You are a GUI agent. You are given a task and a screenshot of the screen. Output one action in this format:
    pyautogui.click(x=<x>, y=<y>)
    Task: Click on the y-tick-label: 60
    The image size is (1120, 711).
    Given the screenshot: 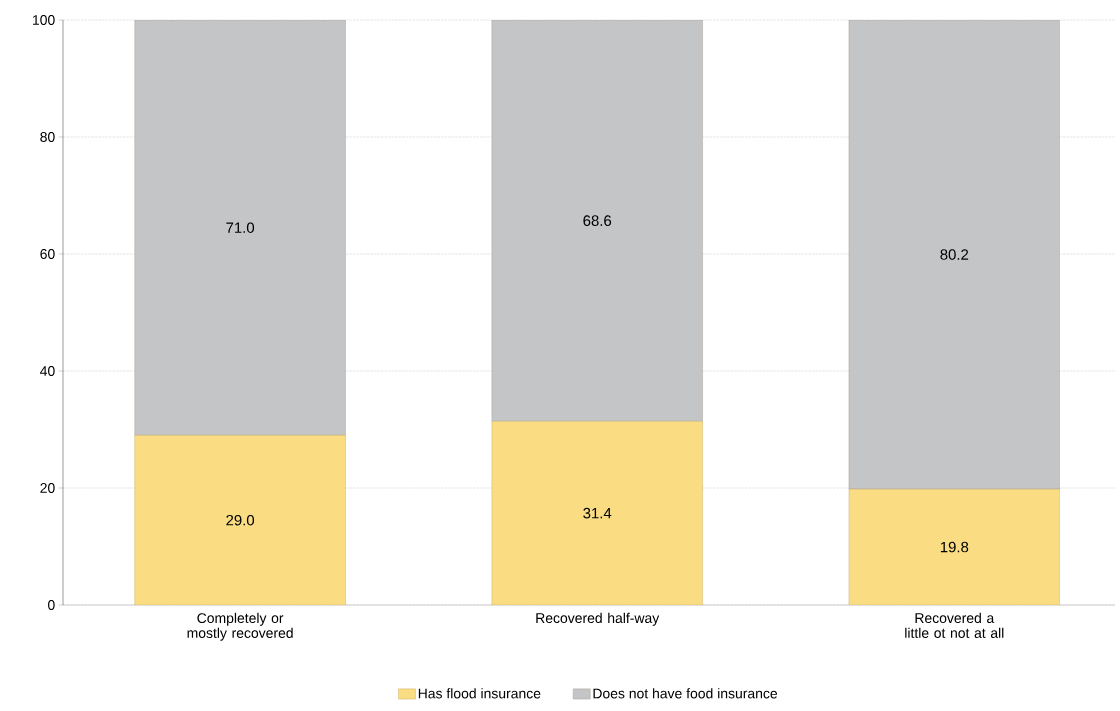 What is the action you would take?
    pyautogui.click(x=47, y=254)
    